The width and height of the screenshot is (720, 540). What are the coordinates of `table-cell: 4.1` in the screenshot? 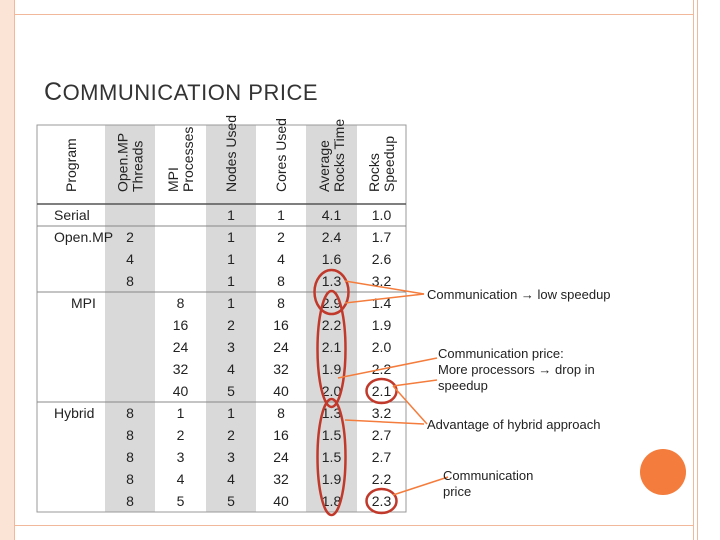 It's located at (332, 215).